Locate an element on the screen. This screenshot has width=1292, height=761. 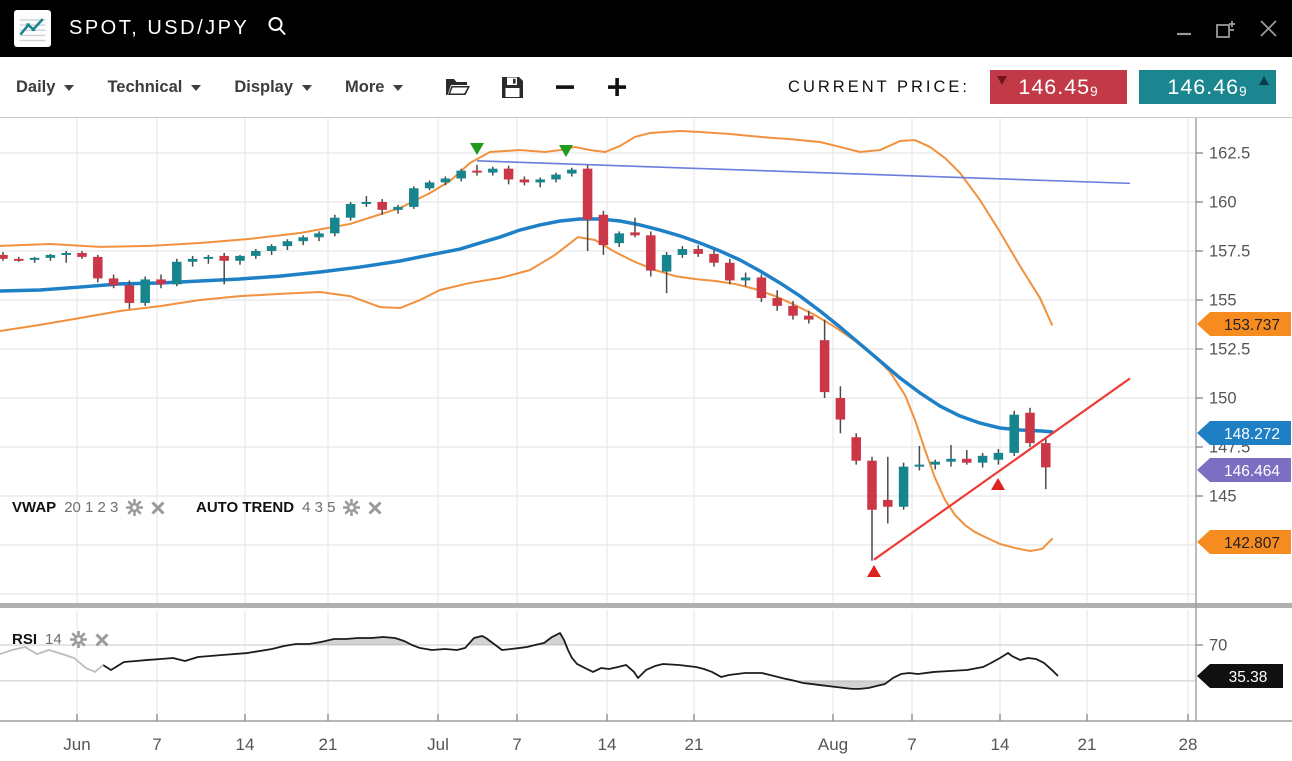
svg-text: 145 is located at coordinates (1223, 497).